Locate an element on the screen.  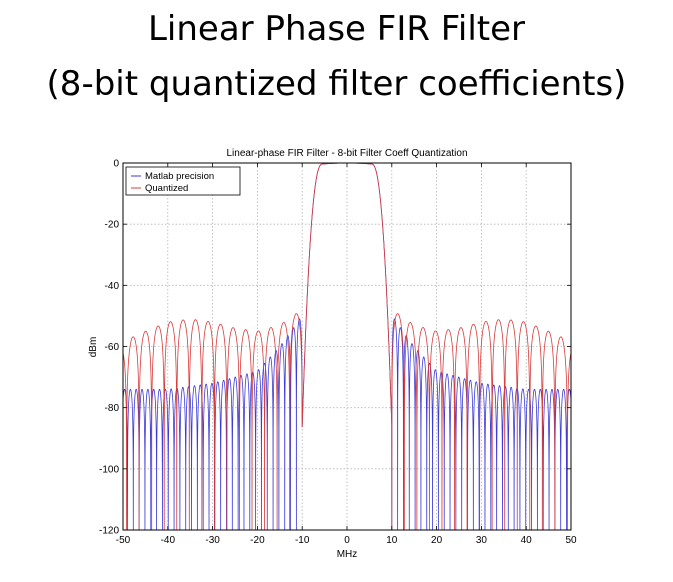
x-tick-label: 30 is located at coordinates (482, 540).